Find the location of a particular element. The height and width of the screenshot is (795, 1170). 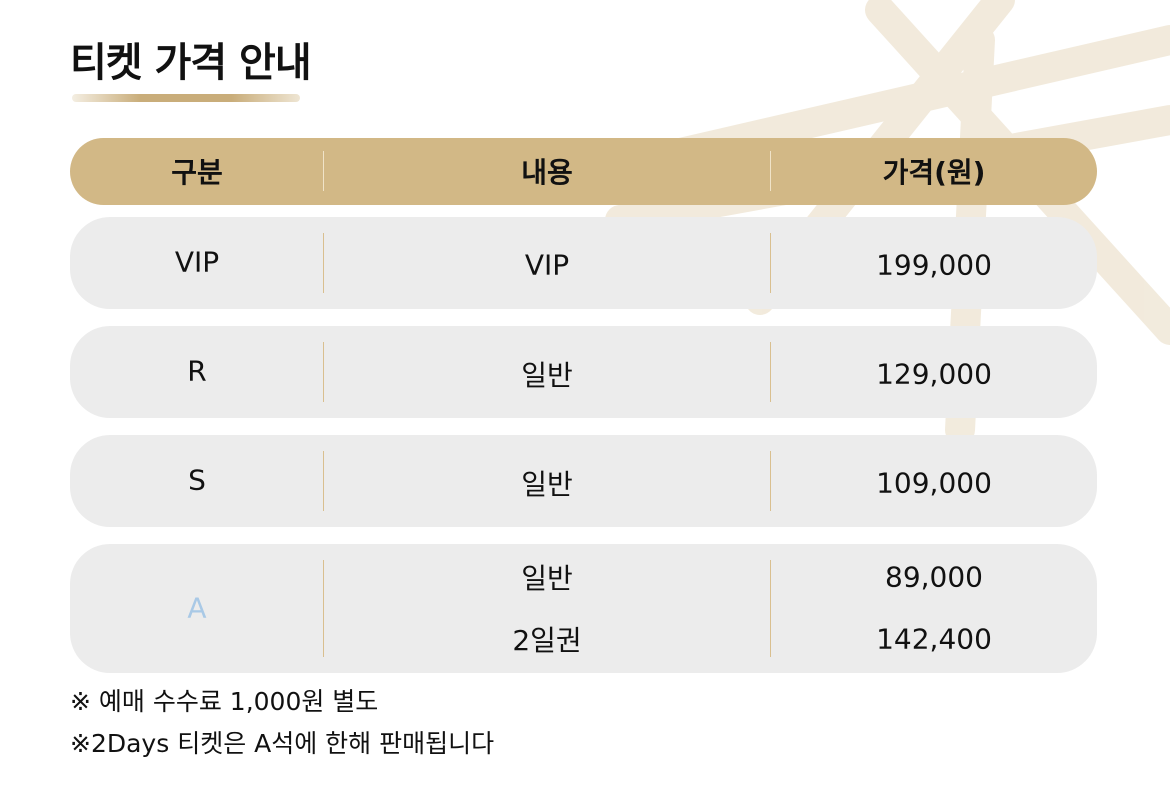

title-underline is located at coordinates (186, 98).